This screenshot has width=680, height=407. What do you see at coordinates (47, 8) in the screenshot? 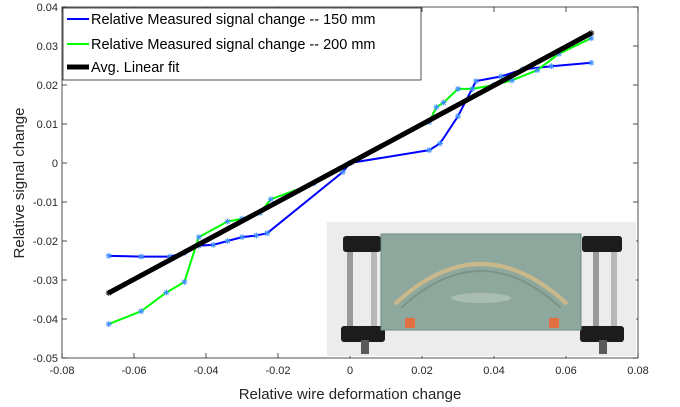
I see `y-tick-label: 0.04` at bounding box center [47, 8].